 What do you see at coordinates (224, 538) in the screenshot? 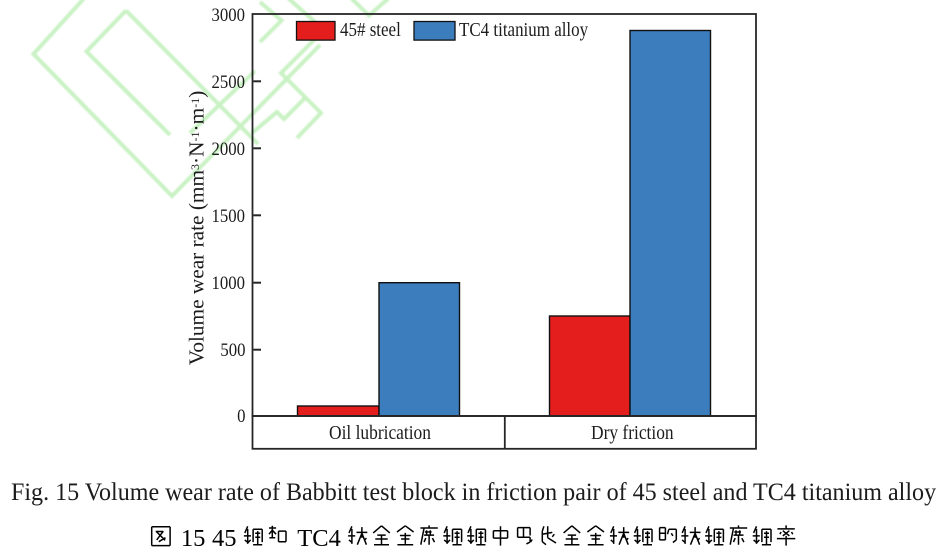
I see `svg-text: 45` at bounding box center [224, 538].